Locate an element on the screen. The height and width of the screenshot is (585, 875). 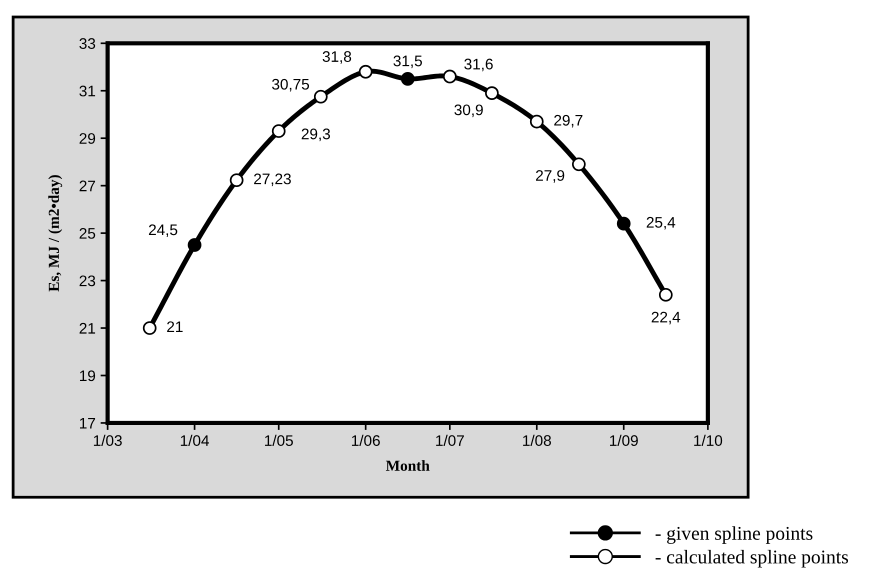
x-tick-label: 1/08 is located at coordinates (537, 440).